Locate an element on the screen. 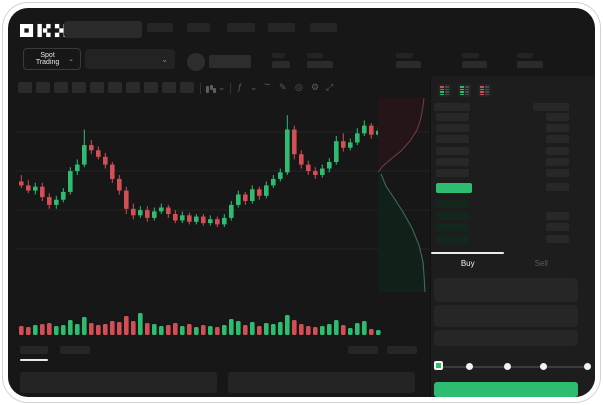 The width and height of the screenshot is (603, 405). book-combined-icon is located at coordinates (444, 90).